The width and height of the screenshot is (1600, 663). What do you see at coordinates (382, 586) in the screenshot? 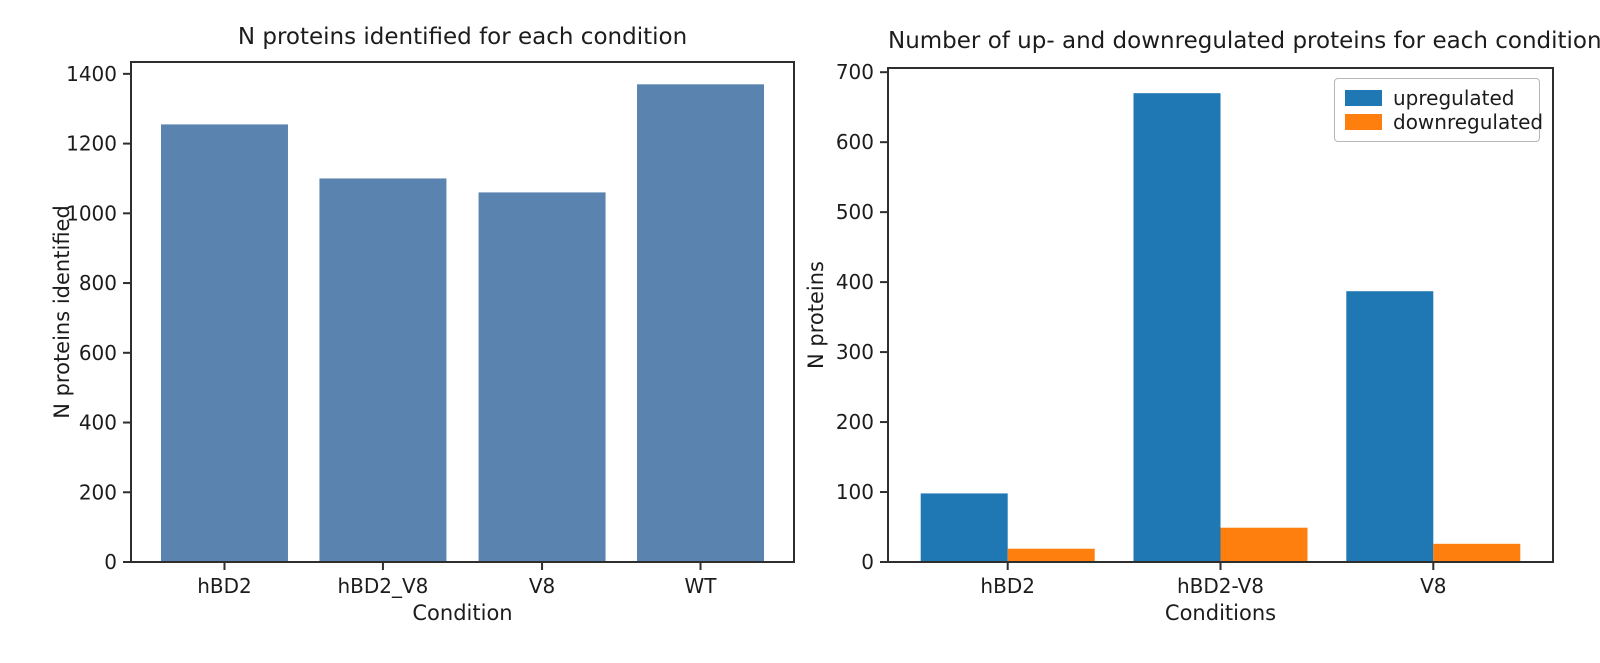
I see `x-tick-label: hBD2_V8` at bounding box center [382, 586].